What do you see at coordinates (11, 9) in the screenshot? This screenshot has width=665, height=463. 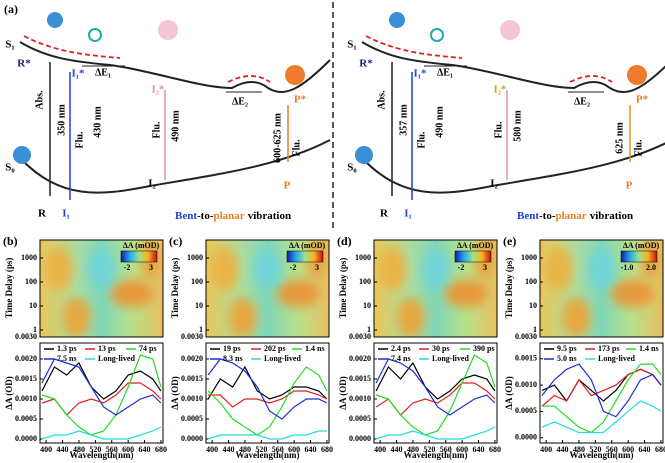 I see `panel-label: (a)` at bounding box center [11, 9].